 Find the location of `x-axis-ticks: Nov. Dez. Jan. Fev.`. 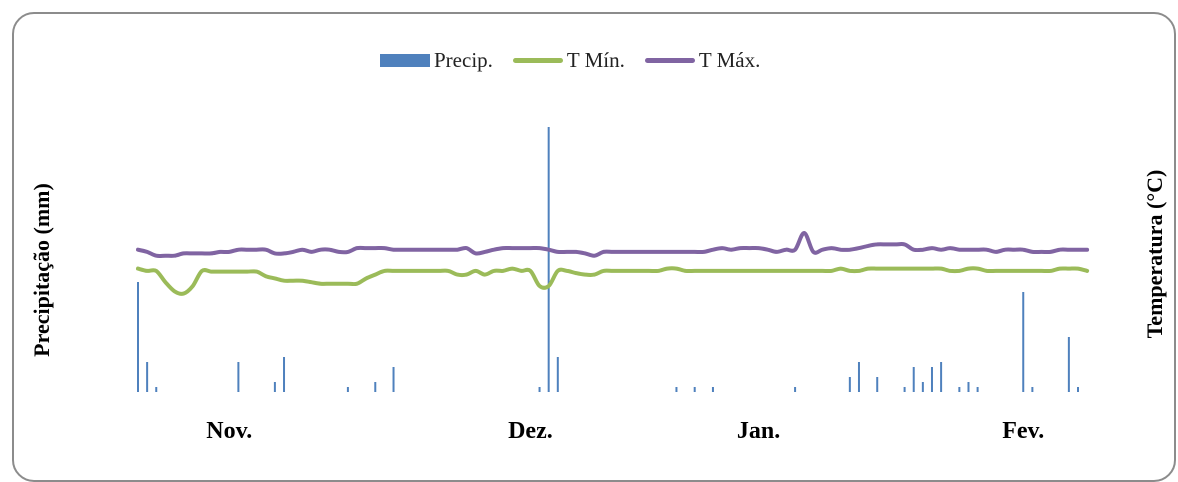

x-axis-ticks: Nov. Dez. Jan. Fev. is located at coordinates (625, 431).